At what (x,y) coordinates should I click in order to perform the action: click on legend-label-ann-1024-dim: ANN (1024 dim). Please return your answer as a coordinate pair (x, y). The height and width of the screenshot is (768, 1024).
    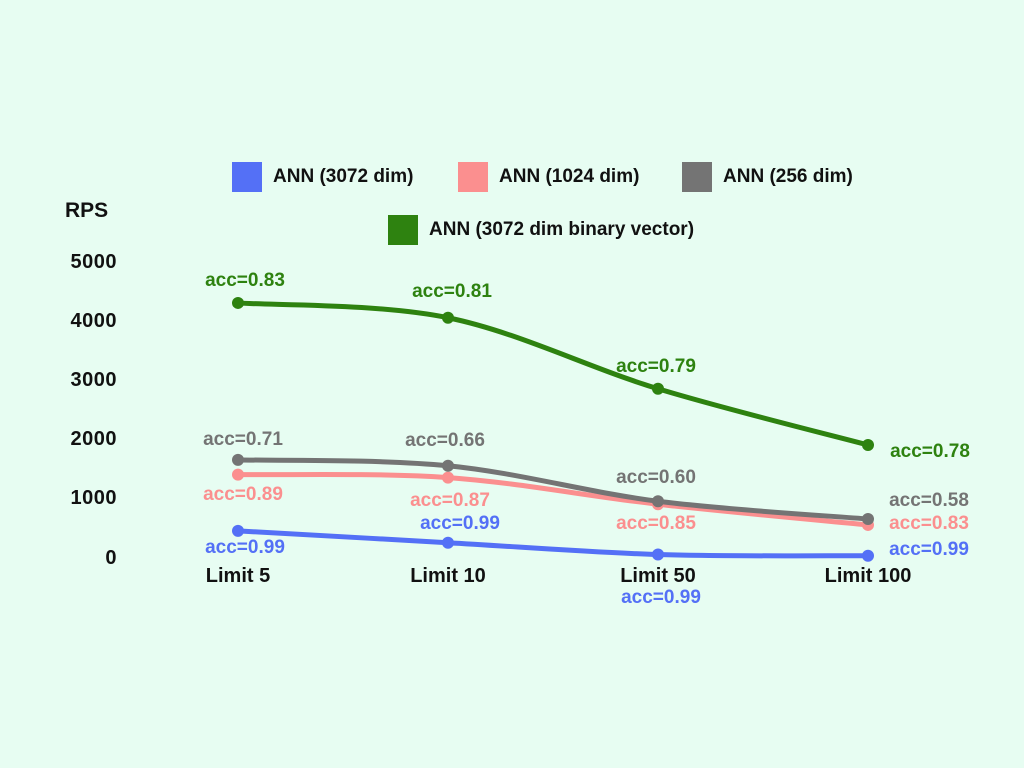
    Looking at the image, I should click on (569, 176).